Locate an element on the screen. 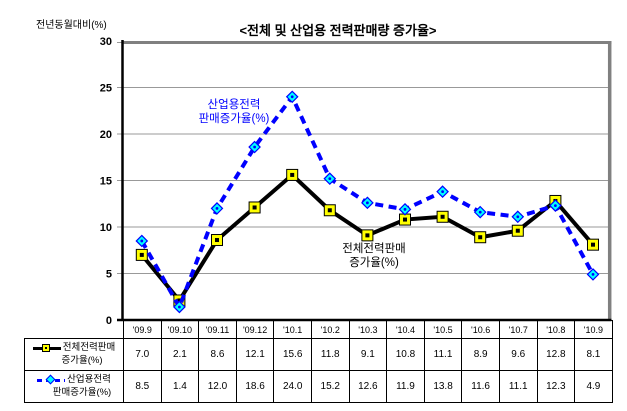  series-annotation: 판매증가율(%) is located at coordinates (234, 118).